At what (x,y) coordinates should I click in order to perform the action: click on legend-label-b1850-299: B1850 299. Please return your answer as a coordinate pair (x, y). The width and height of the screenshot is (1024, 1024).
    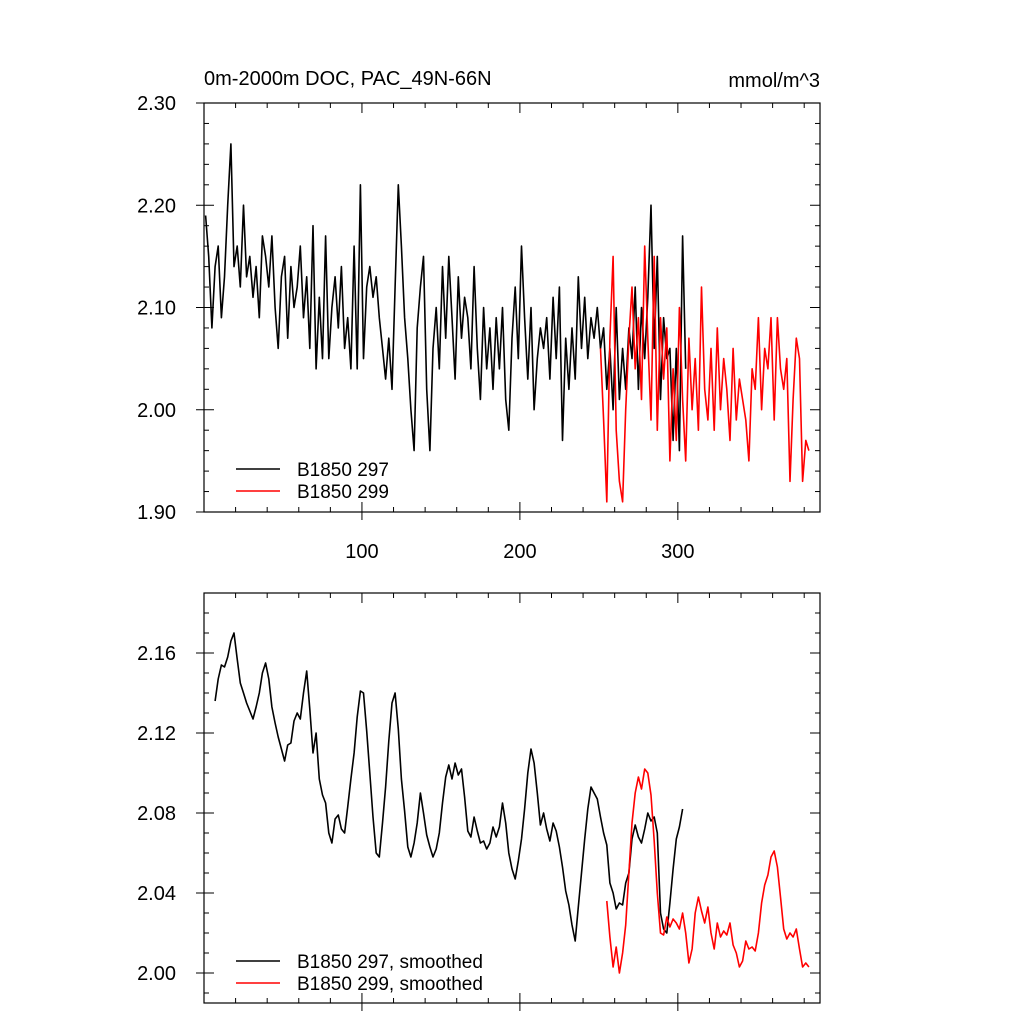
    Looking at the image, I should click on (343, 492).